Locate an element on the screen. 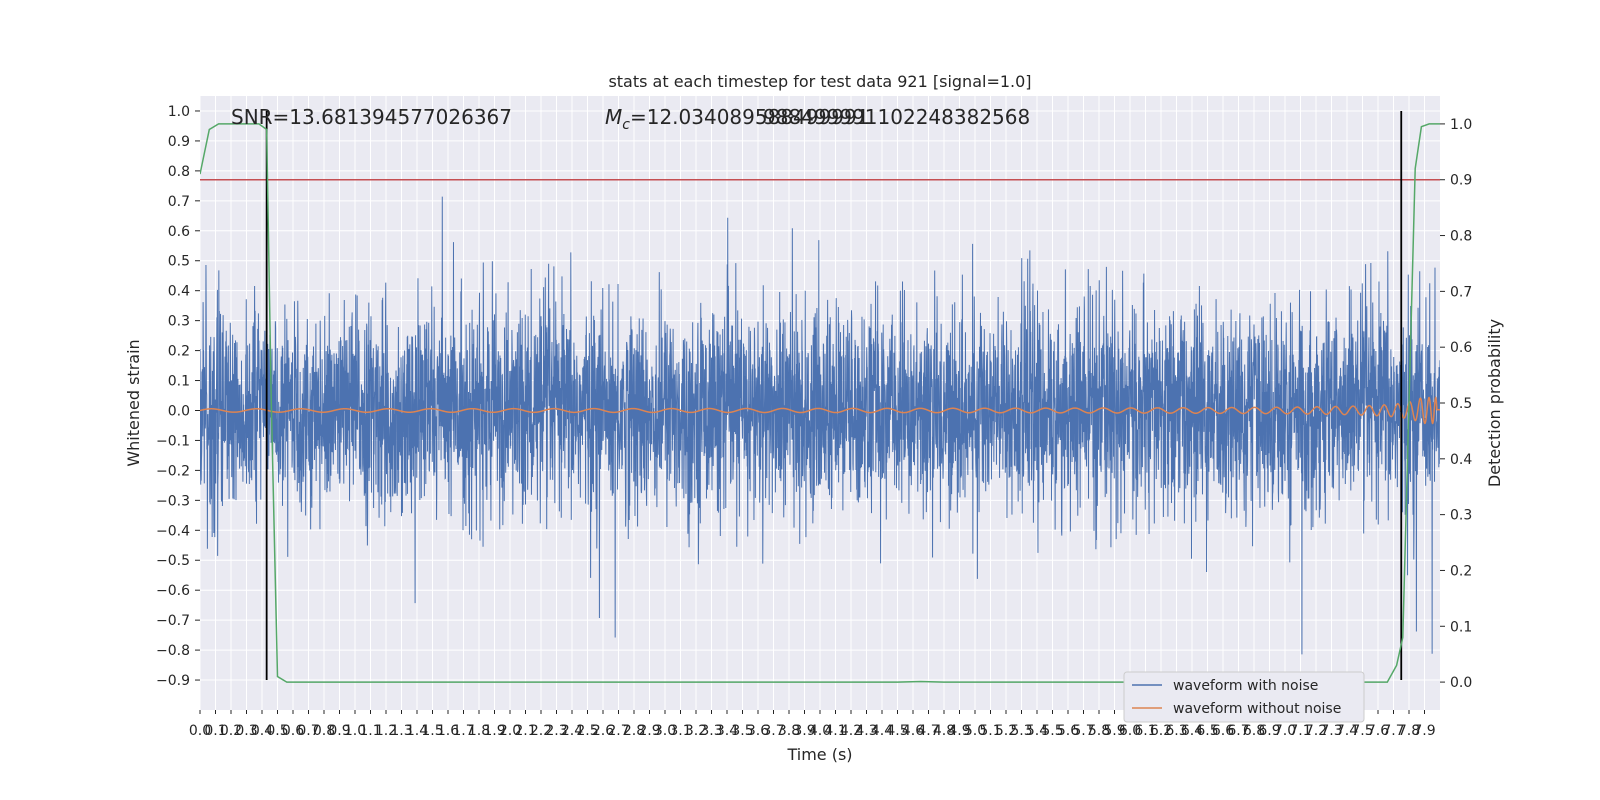 This screenshot has width=1600, height=800. x-tick-label: 6.2 is located at coordinates (1161, 731).